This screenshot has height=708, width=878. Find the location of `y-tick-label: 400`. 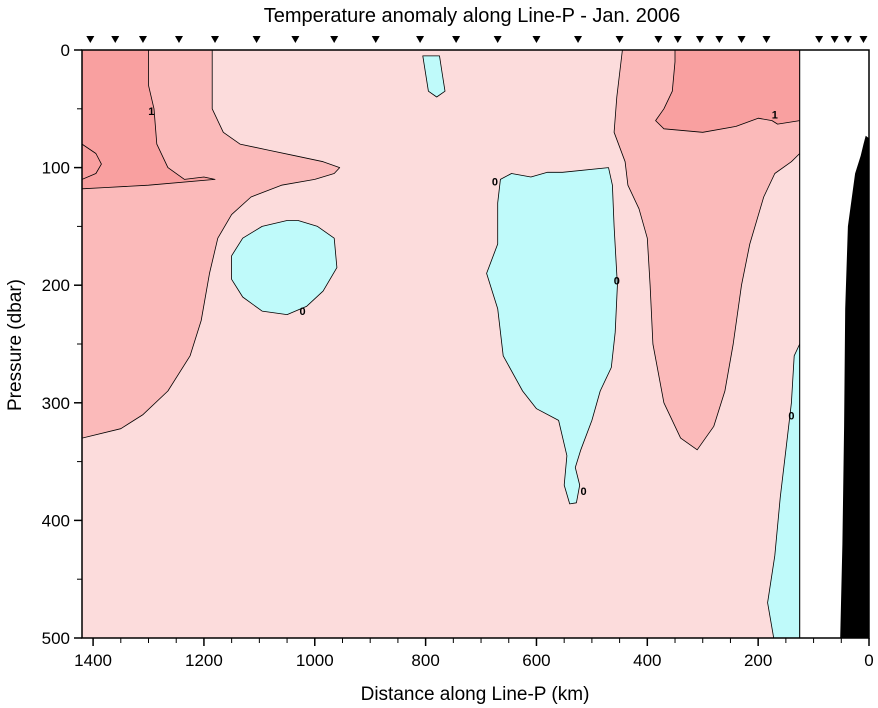

y-tick-label: 400 is located at coordinates (56, 520).